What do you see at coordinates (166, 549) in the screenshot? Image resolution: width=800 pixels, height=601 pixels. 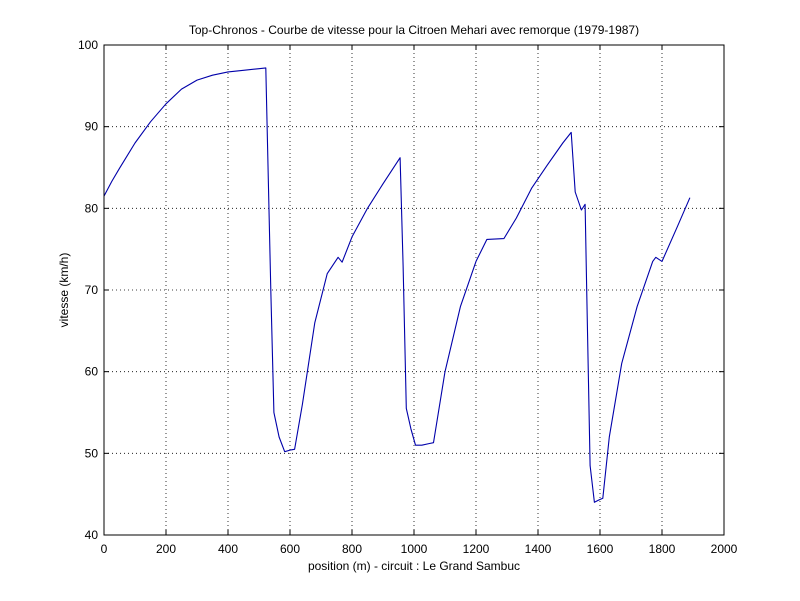 I see `x-tick-label: 200` at bounding box center [166, 549].